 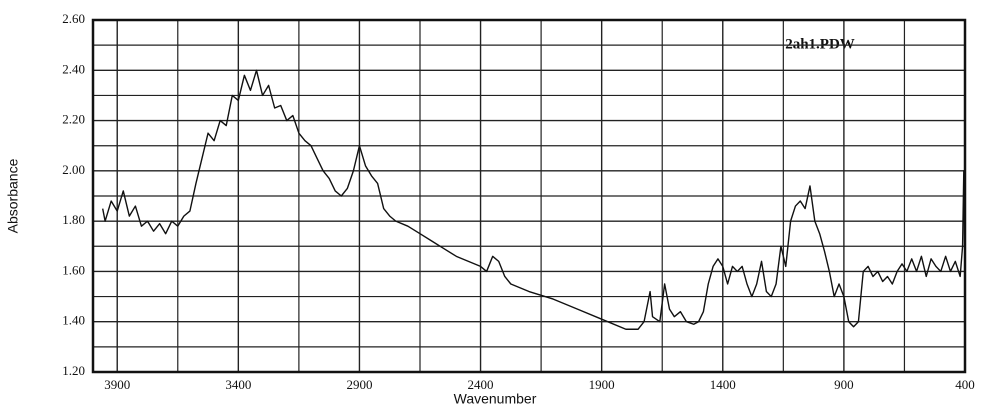 What do you see at coordinates (820, 44) in the screenshot?
I see `annotation: 2ah1.PDW` at bounding box center [820, 44].